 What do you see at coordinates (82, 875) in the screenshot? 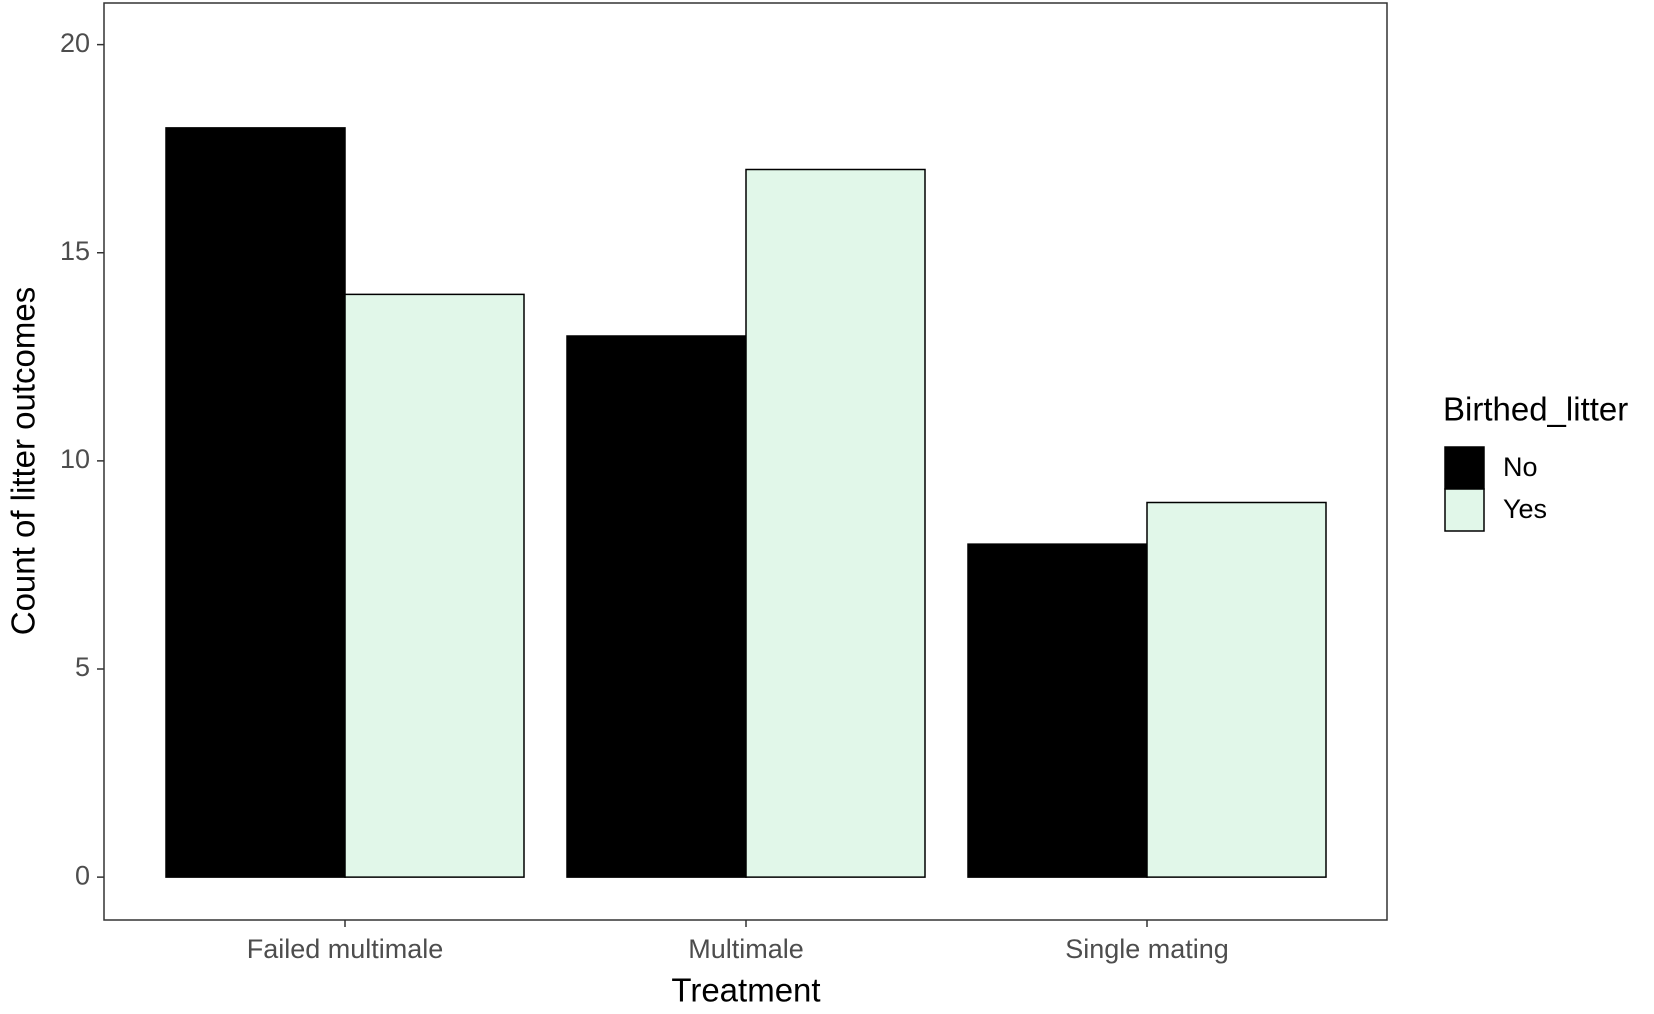
I see `y-tick-label: 0` at bounding box center [82, 875].